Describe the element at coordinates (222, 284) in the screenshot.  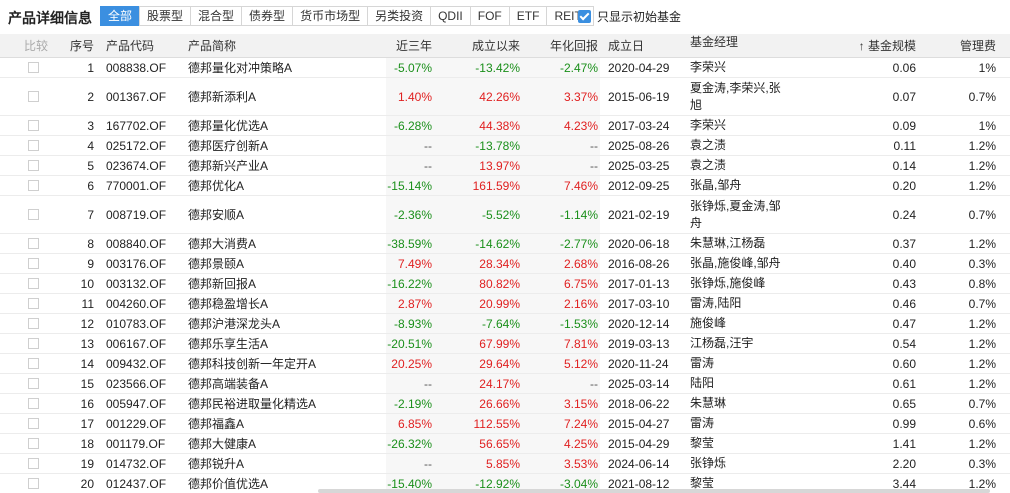
I see `fund-name: 德邦新回报A` at that location.